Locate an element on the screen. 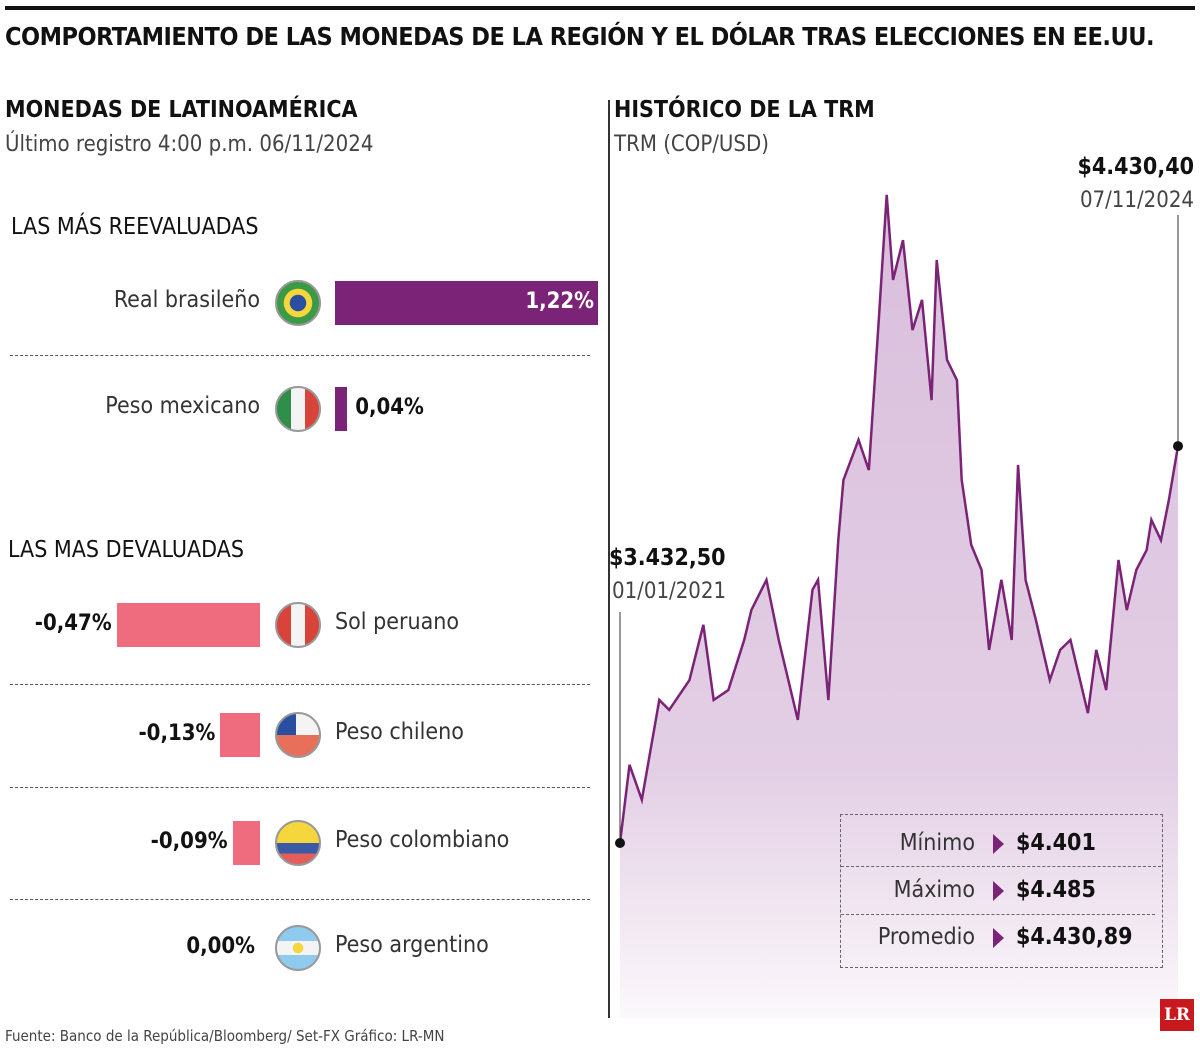  peru-flag-icon is located at coordinates (298, 625).